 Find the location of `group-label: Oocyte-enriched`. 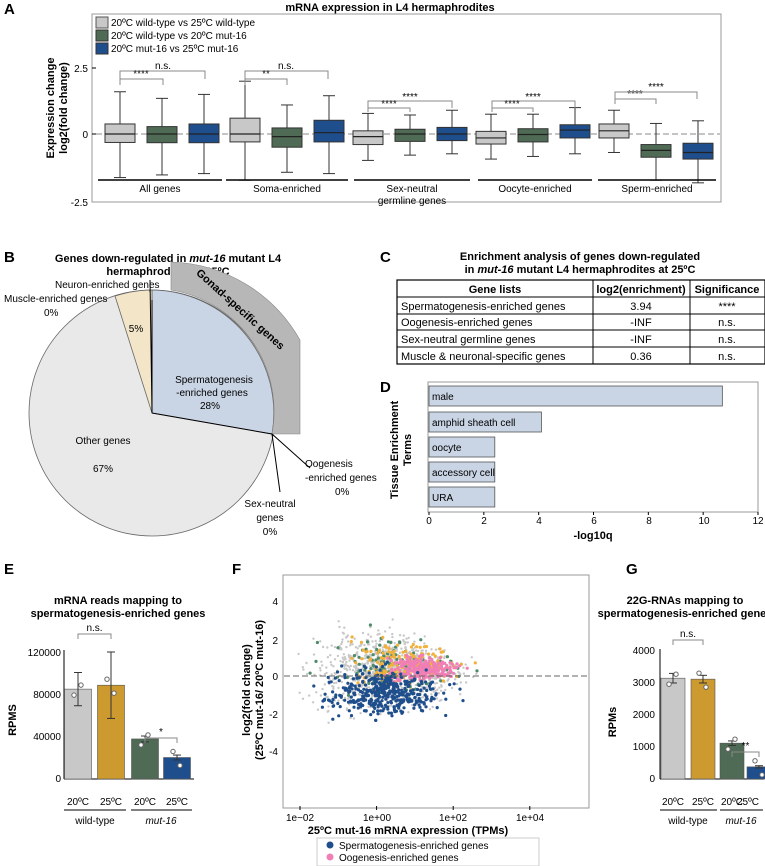

group-label: Oocyte-enriched is located at coordinates (534, 189).